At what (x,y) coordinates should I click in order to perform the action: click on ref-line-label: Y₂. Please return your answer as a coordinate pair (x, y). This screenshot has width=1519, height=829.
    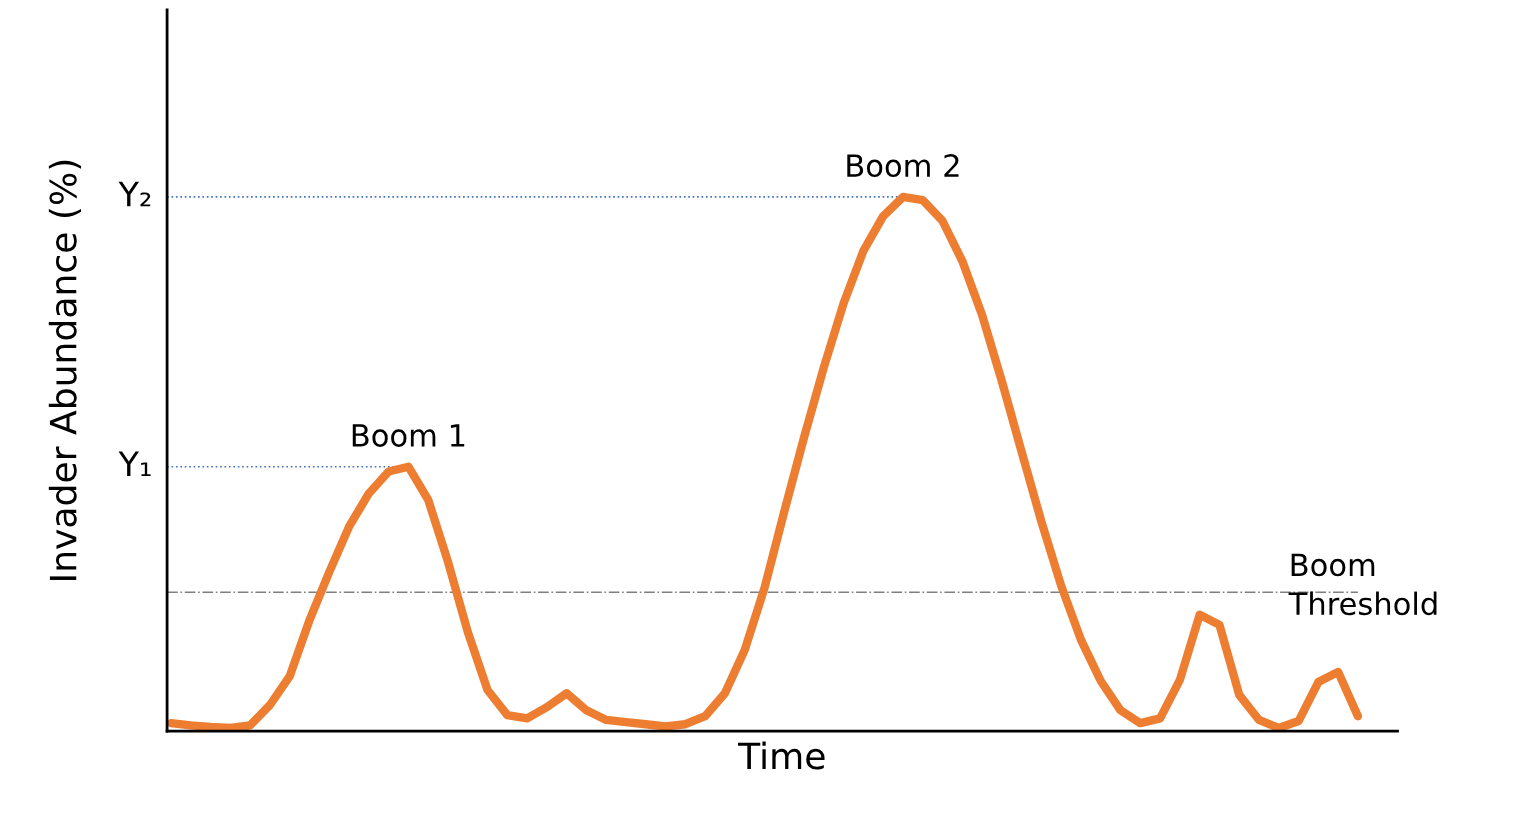
    Looking at the image, I should click on (134, 194).